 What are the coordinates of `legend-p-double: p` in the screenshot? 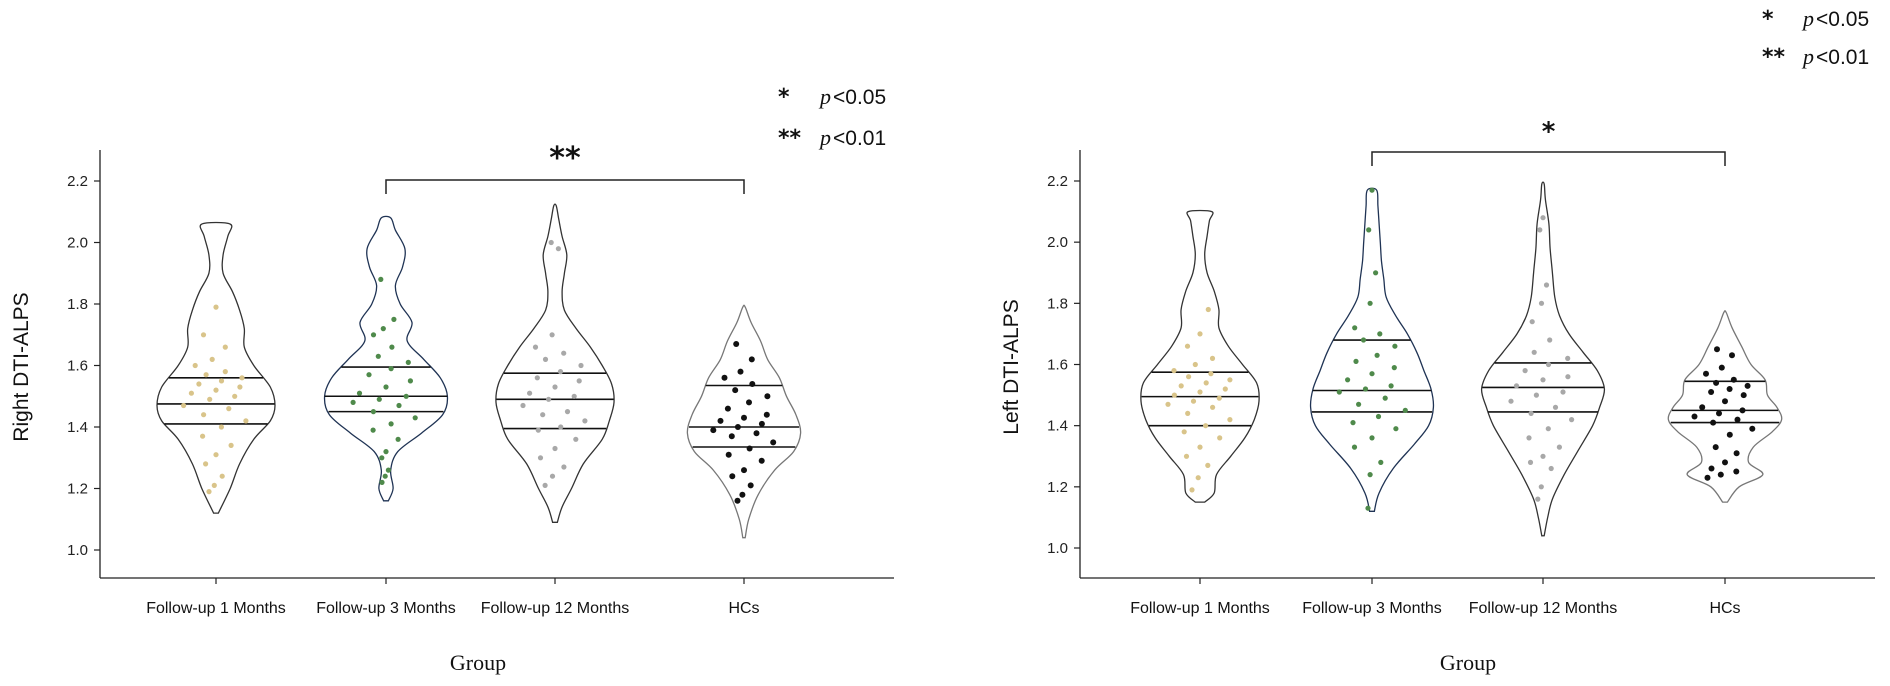 It's located at (824, 137).